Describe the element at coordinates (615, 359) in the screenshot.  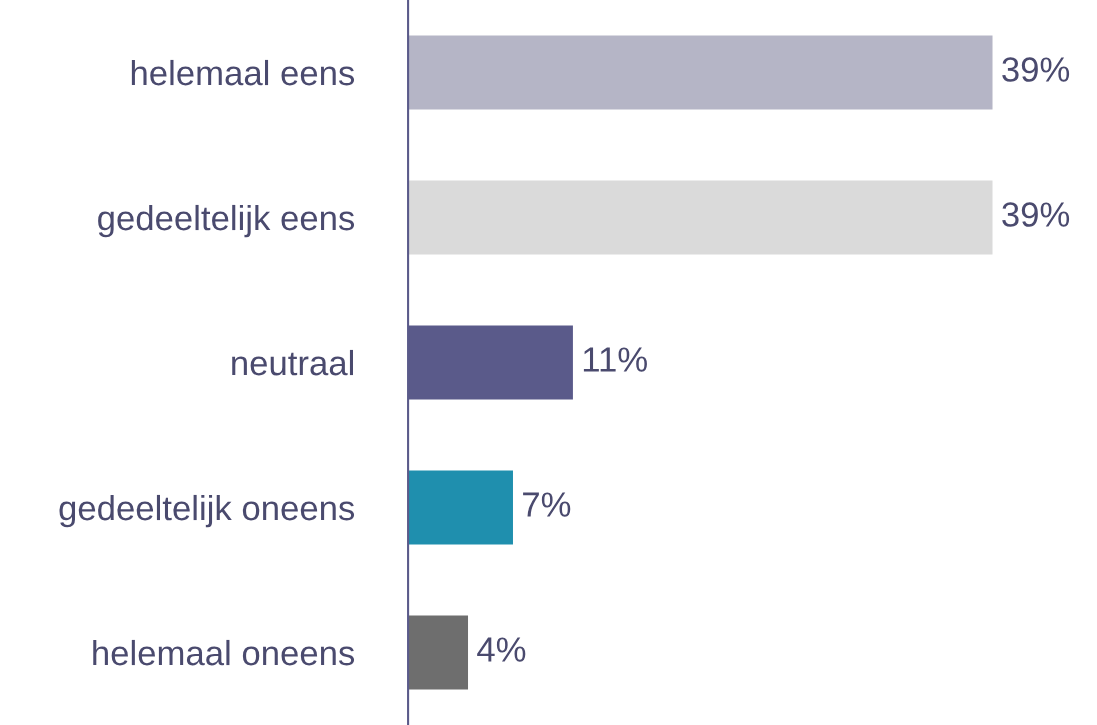
I see `data-label: 11%` at that location.